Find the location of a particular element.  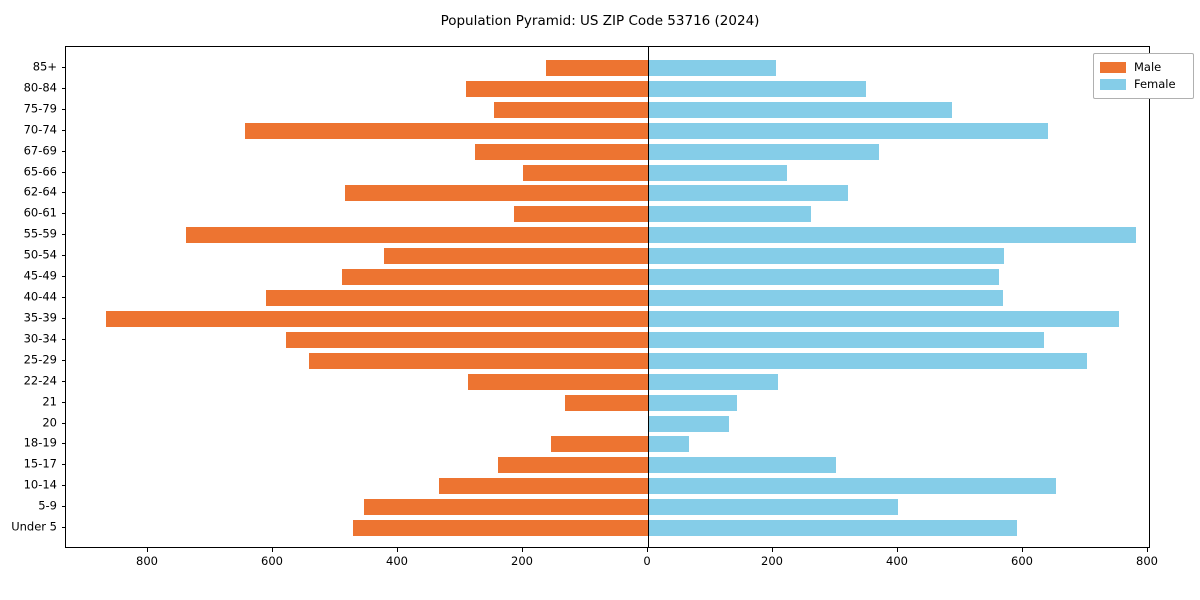

y-tick-label-70-74: 70-74 is located at coordinates (40, 128).